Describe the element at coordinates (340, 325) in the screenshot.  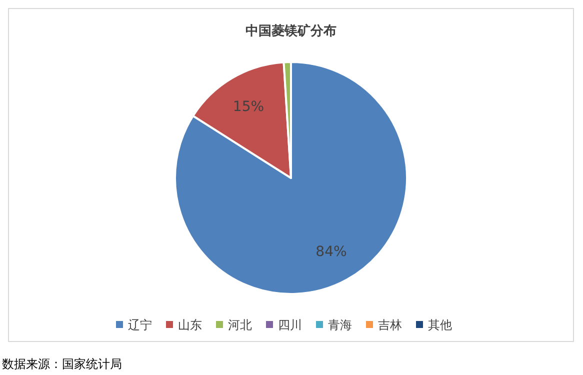
I see `legend-label: 青海` at that location.